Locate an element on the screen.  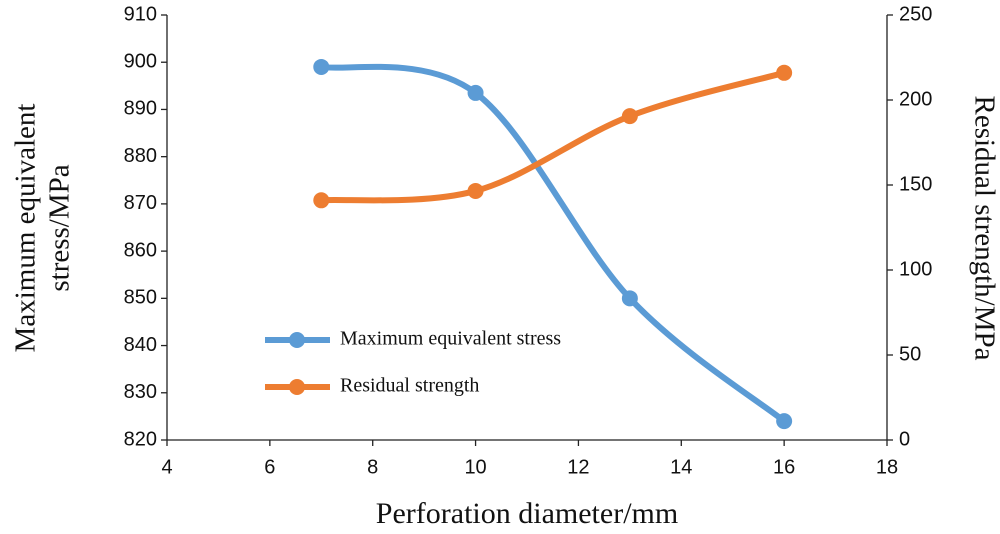
y-tick-label: 890 is located at coordinates (140, 109).